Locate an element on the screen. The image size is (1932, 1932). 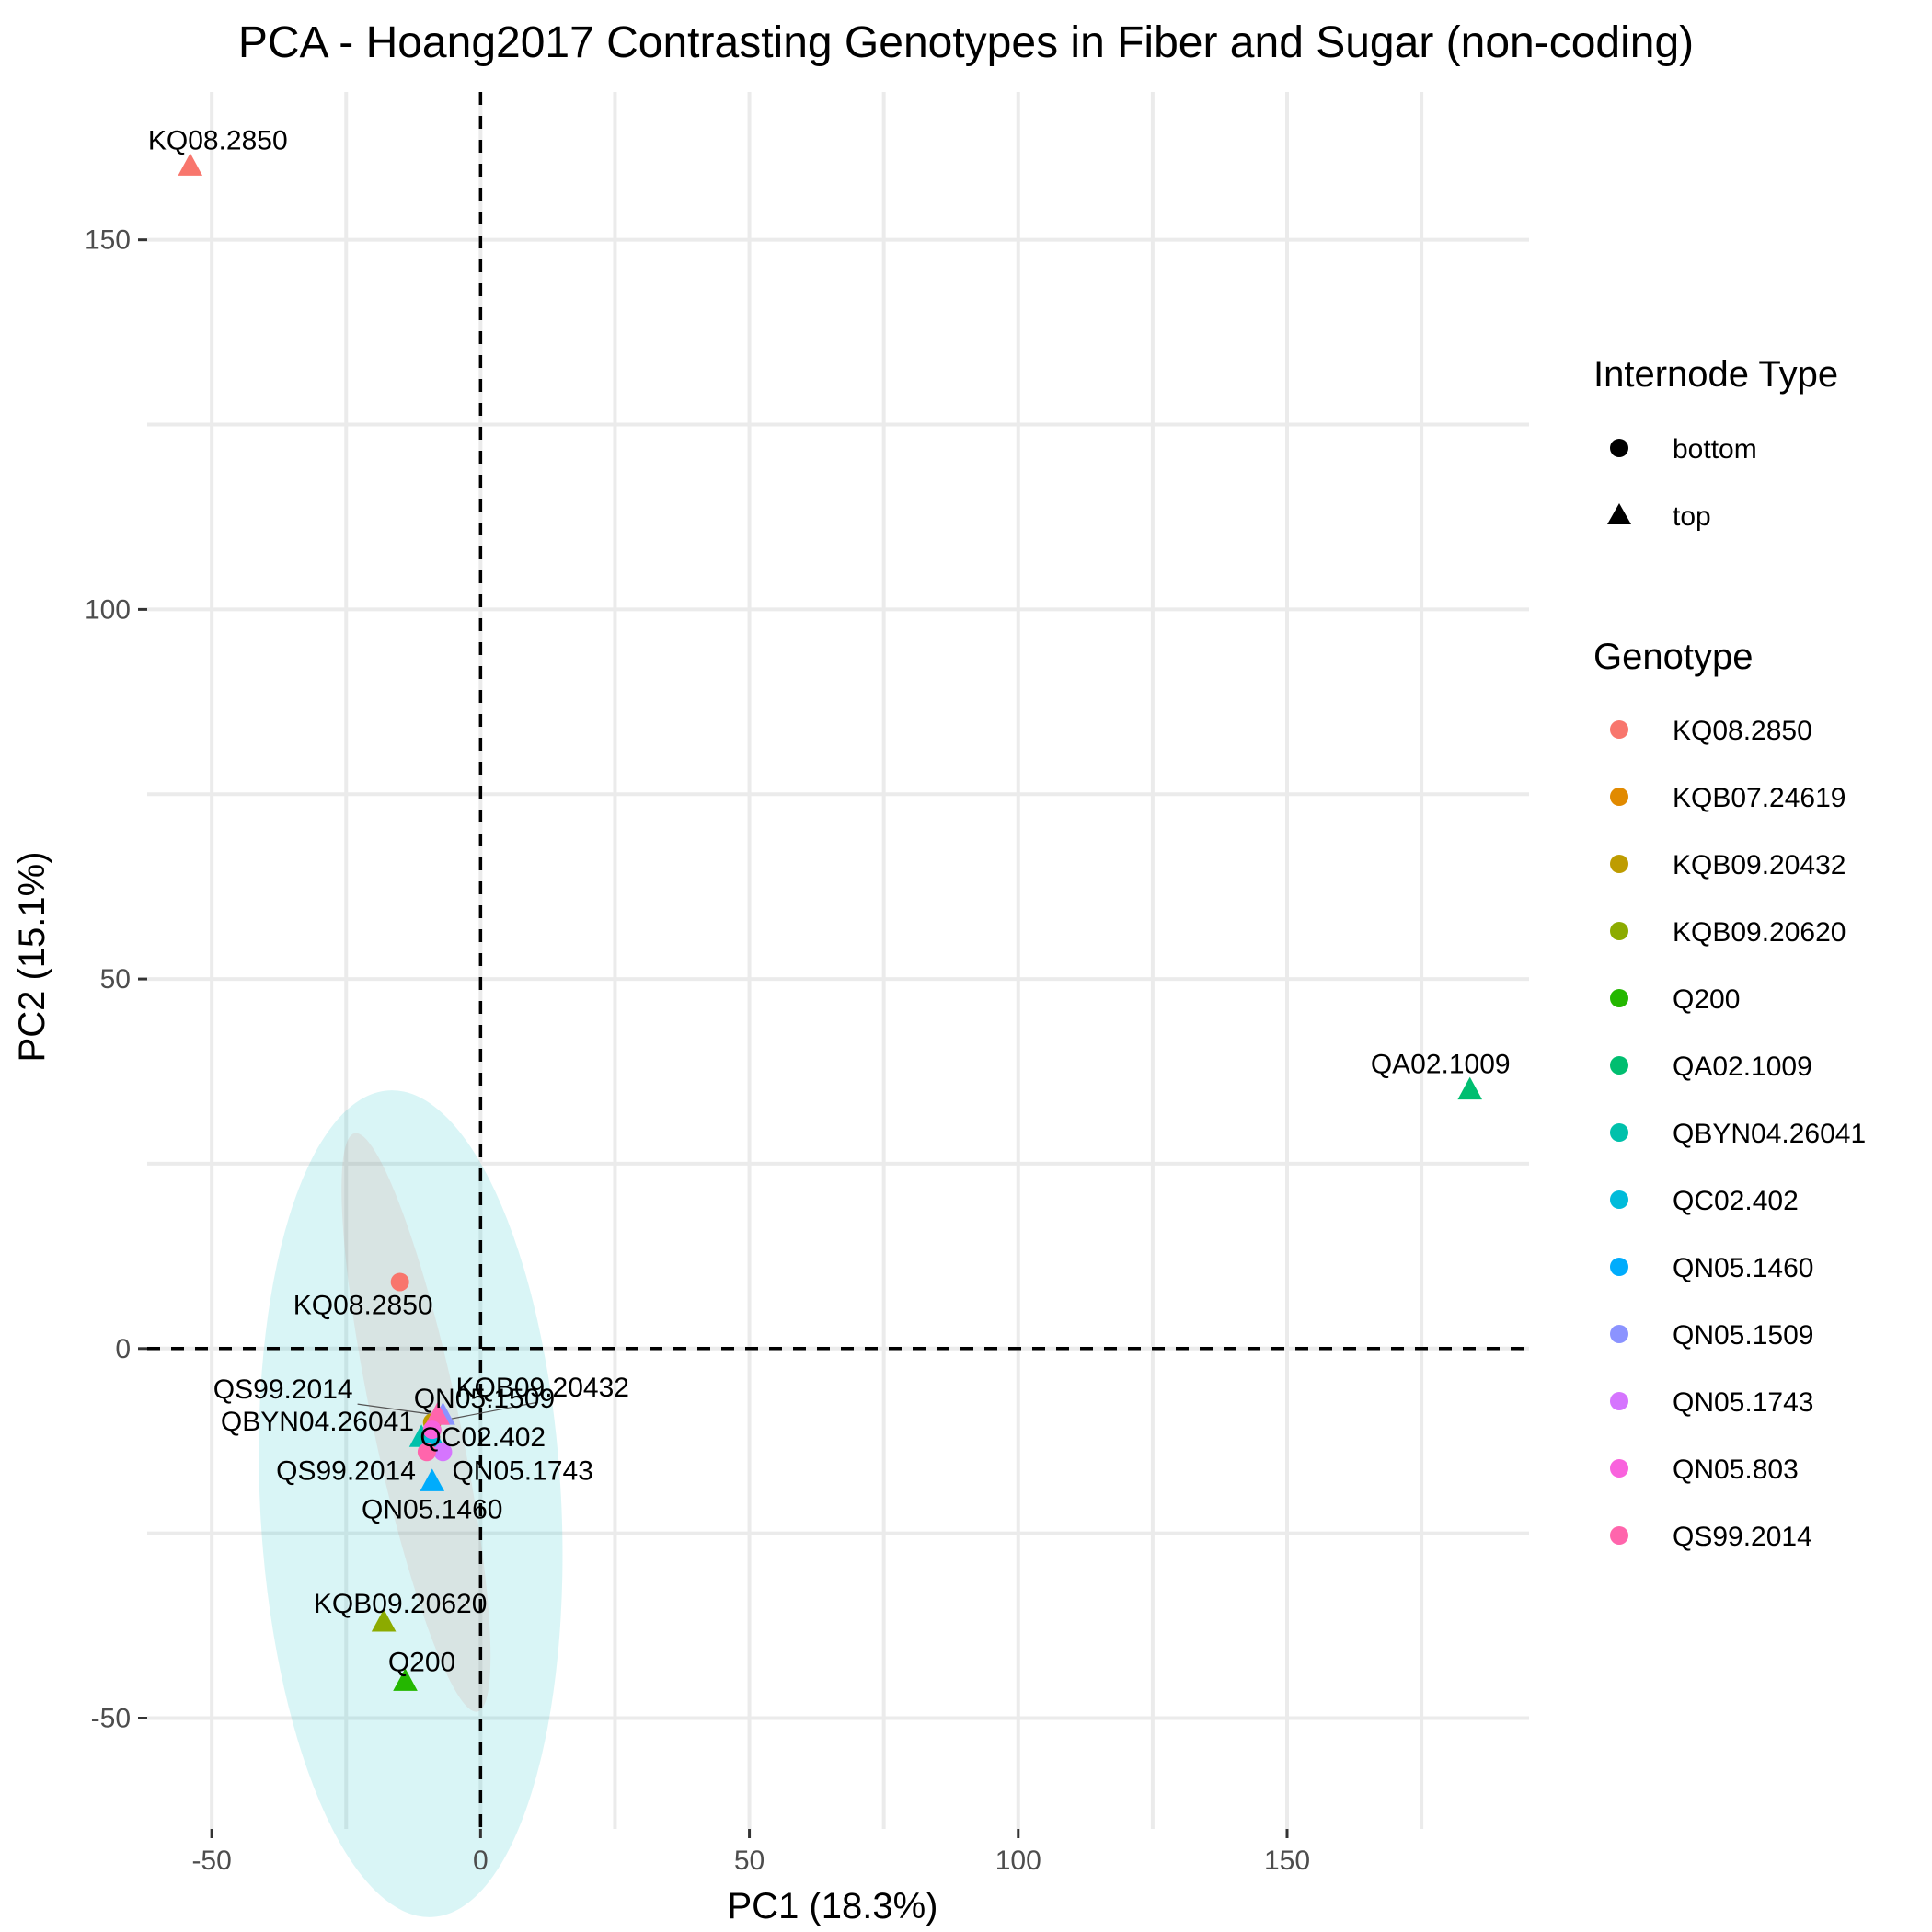
legend-shape-label: top is located at coordinates (1692, 516).